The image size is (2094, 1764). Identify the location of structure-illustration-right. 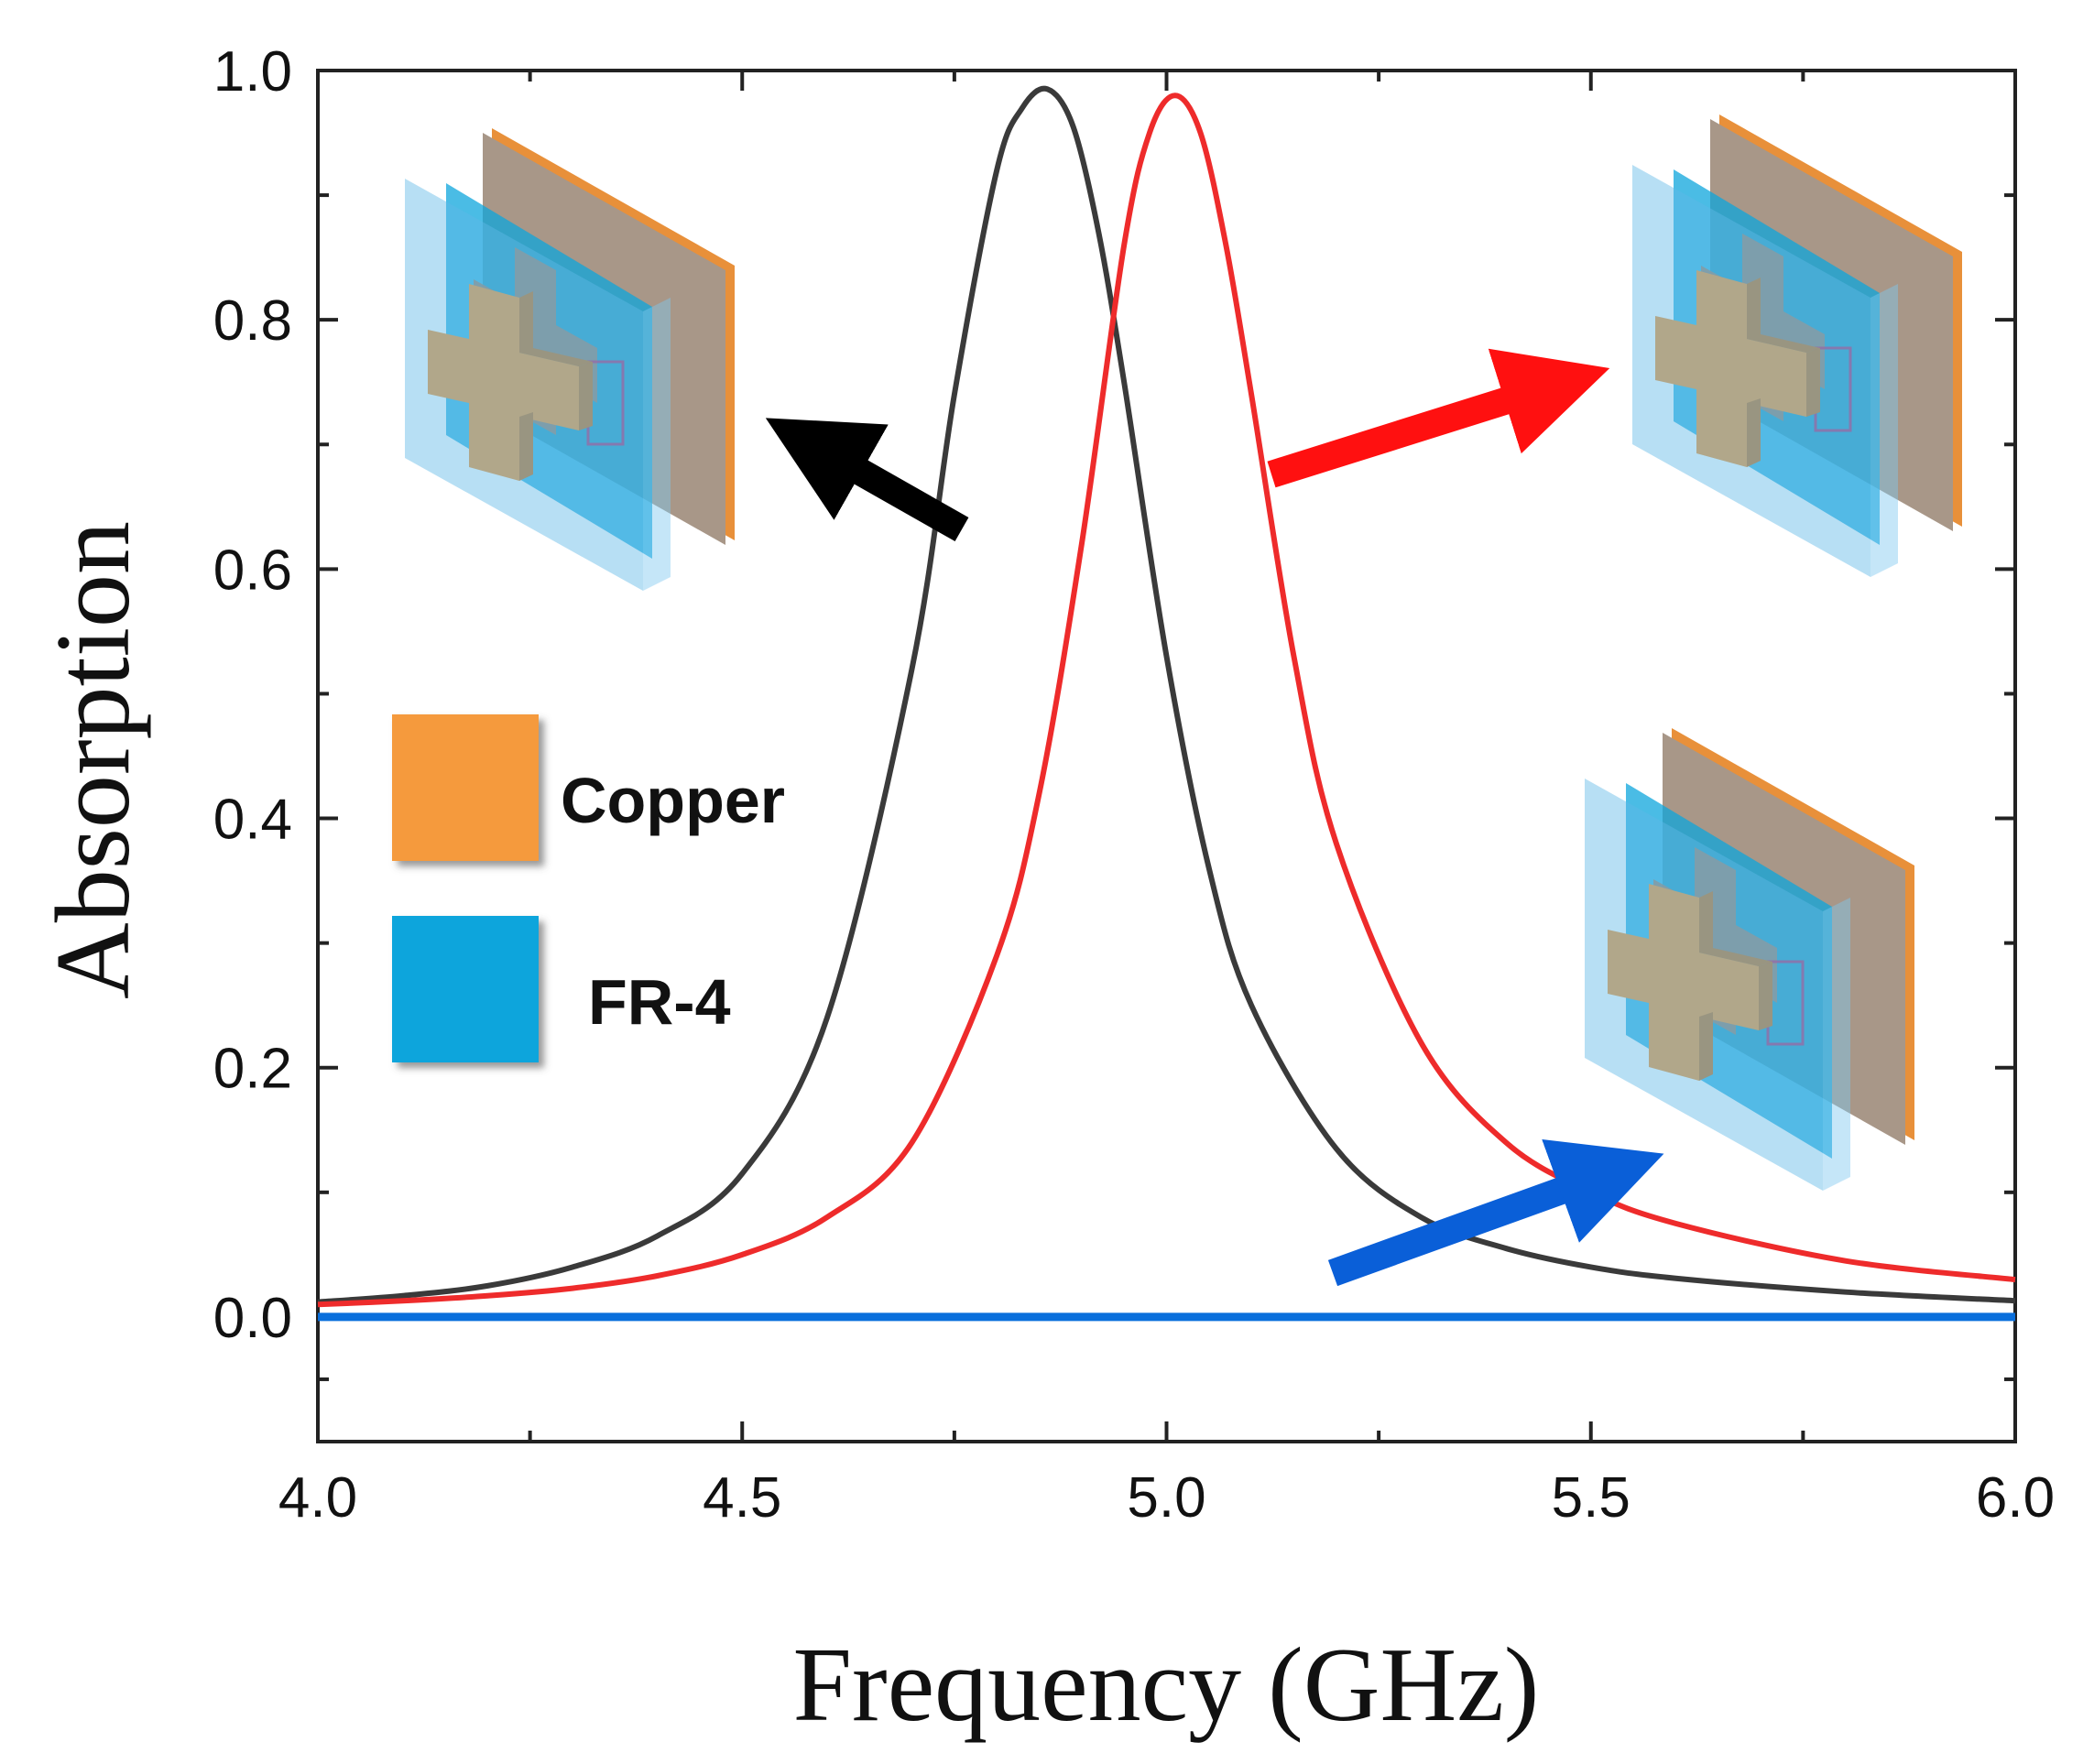
(1797, 346).